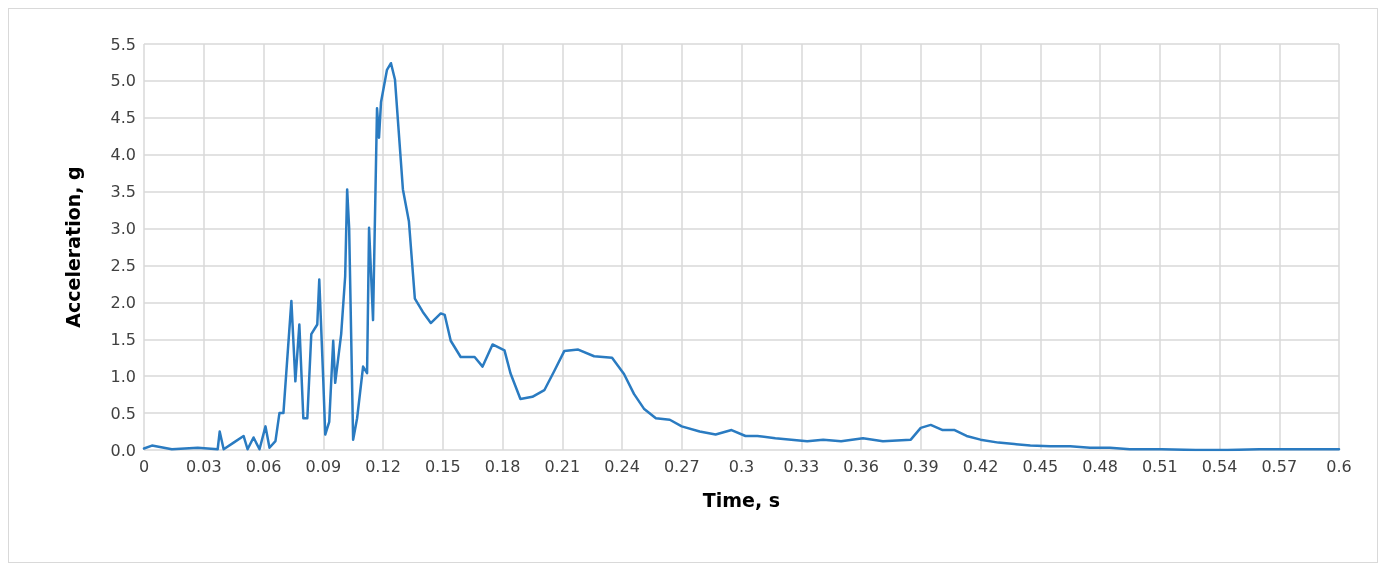 The width and height of the screenshot is (1394, 579). Describe the element at coordinates (123, 413) in the screenshot. I see `y-tick-label: 0.5` at that location.